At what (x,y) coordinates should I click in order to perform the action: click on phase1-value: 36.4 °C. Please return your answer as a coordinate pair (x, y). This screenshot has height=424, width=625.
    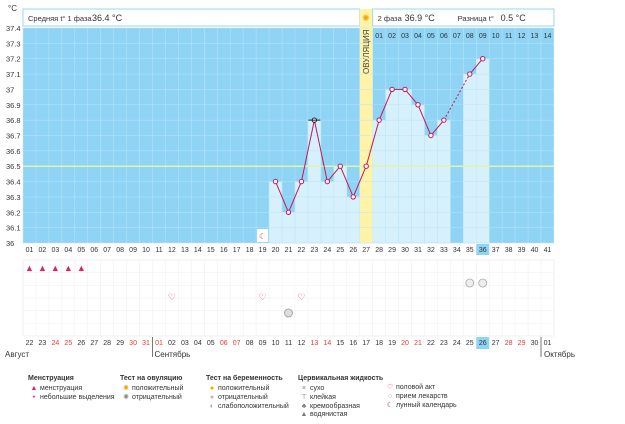
    Looking at the image, I should click on (107, 18).